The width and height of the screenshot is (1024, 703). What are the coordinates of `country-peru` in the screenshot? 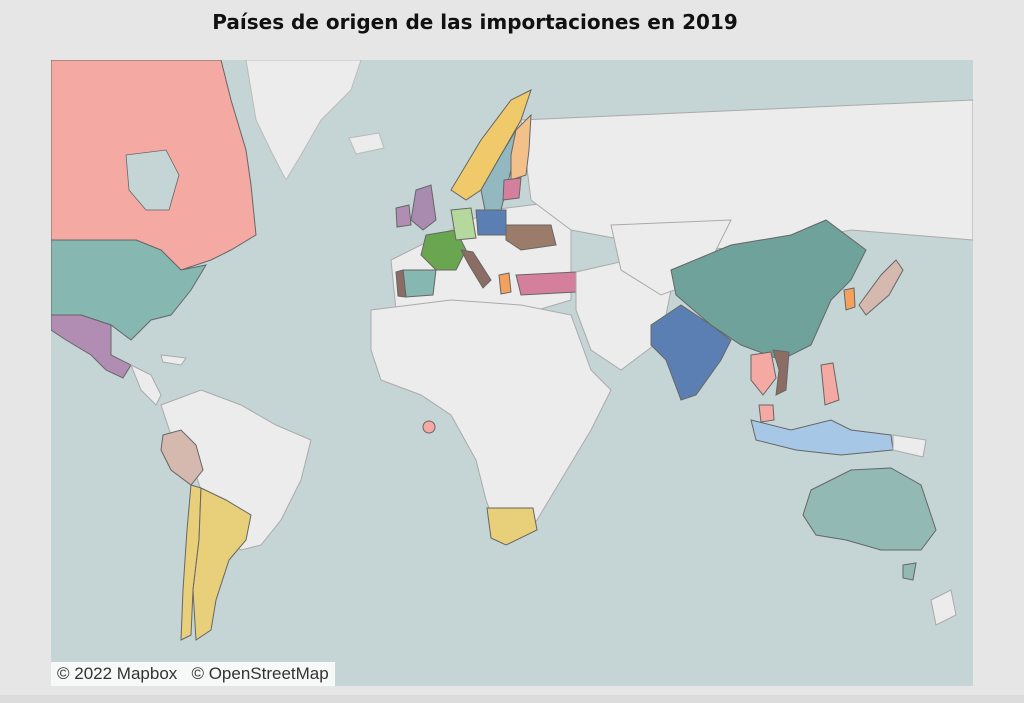 It's located at (182, 457).